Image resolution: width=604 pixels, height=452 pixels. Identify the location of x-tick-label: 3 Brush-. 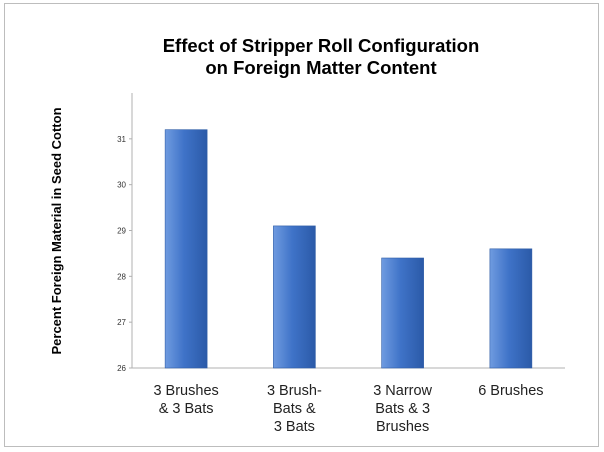
(294, 391).